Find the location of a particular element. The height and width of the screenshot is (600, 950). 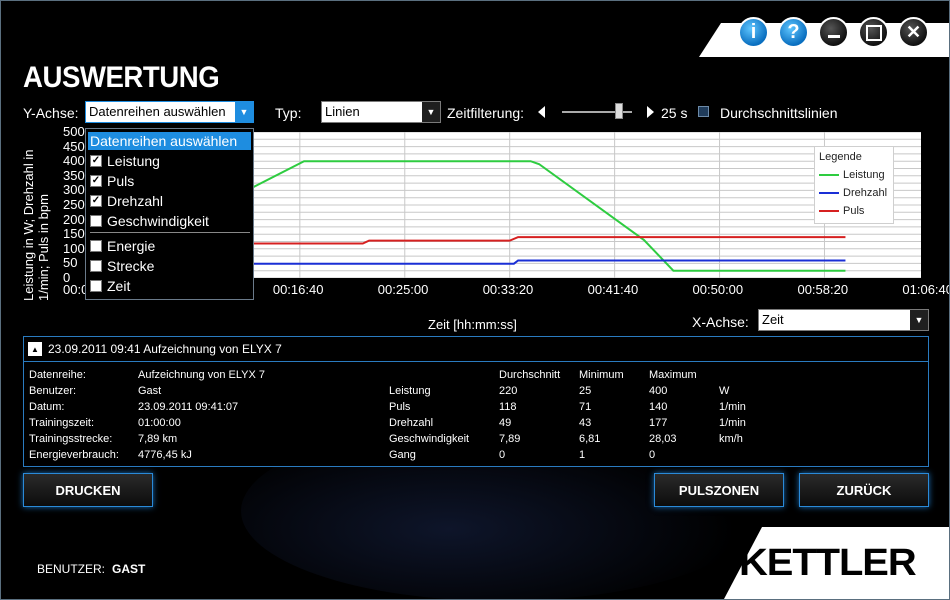

type-select: Linien ▼ is located at coordinates (381, 112).